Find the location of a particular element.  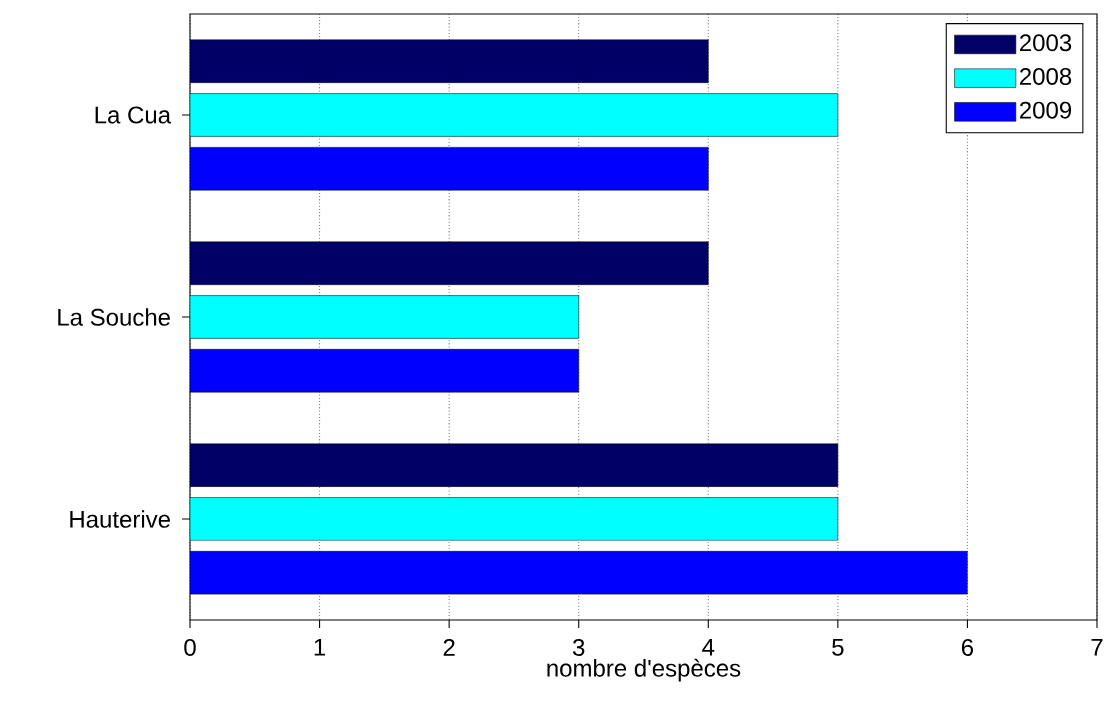

x-tick-label: 6 is located at coordinates (967, 647).